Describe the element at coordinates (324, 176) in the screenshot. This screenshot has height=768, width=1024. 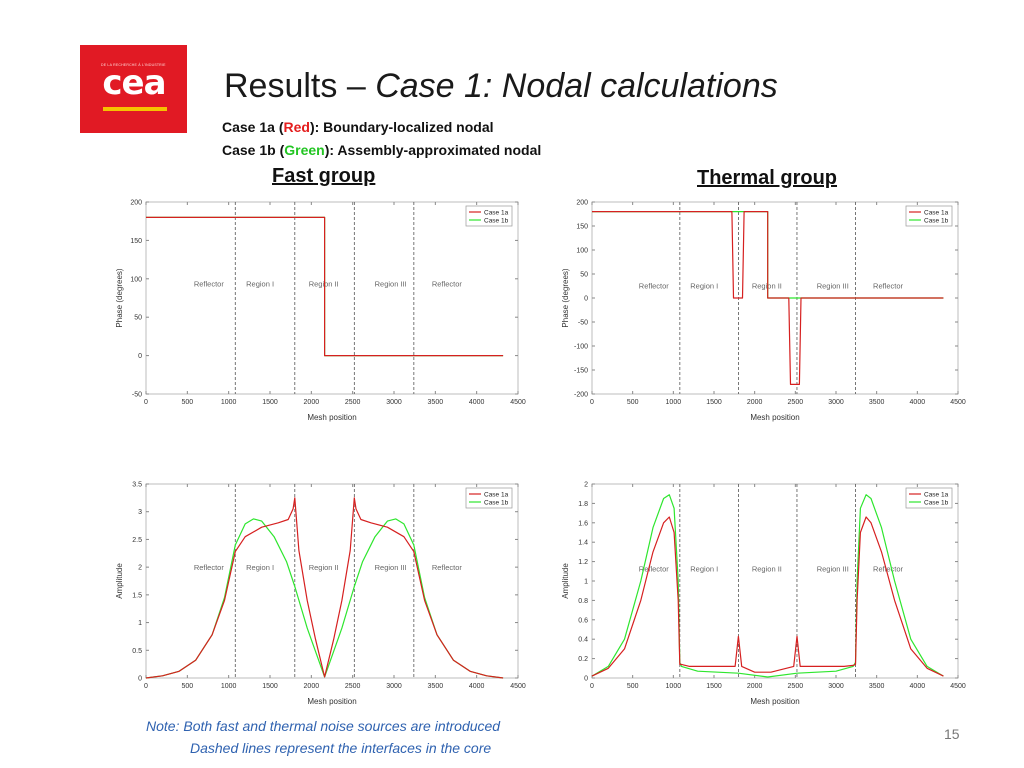
I see `fast-group-title: Fast group` at that location.